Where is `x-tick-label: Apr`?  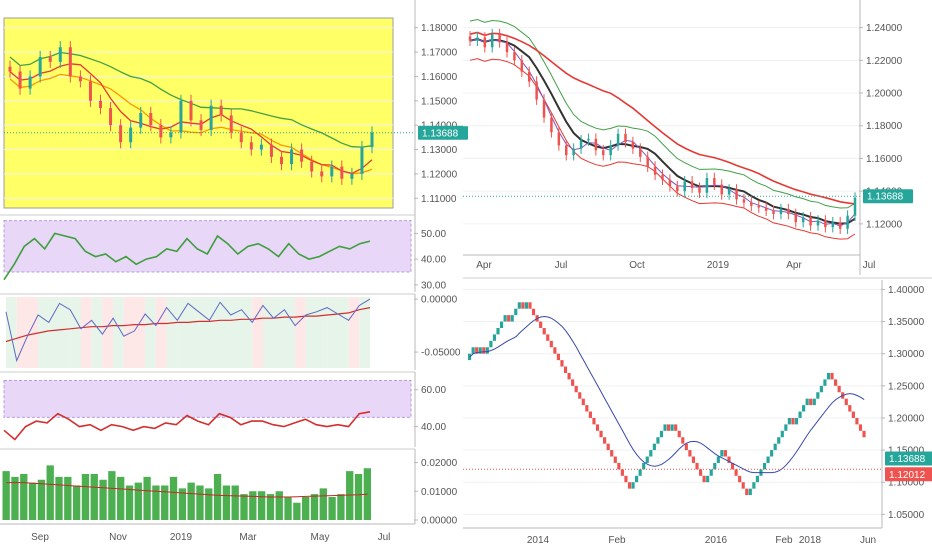
x-tick-label: Apr is located at coordinates (794, 265).